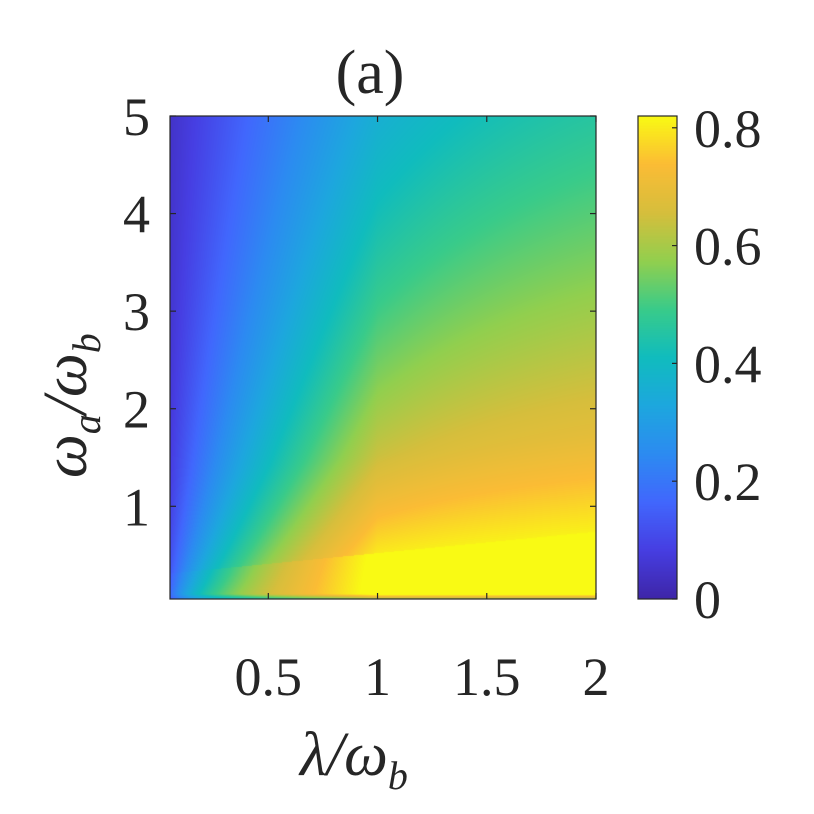 The image size is (814, 814). I want to click on x-tick-label: 1.5, so click(487, 677).